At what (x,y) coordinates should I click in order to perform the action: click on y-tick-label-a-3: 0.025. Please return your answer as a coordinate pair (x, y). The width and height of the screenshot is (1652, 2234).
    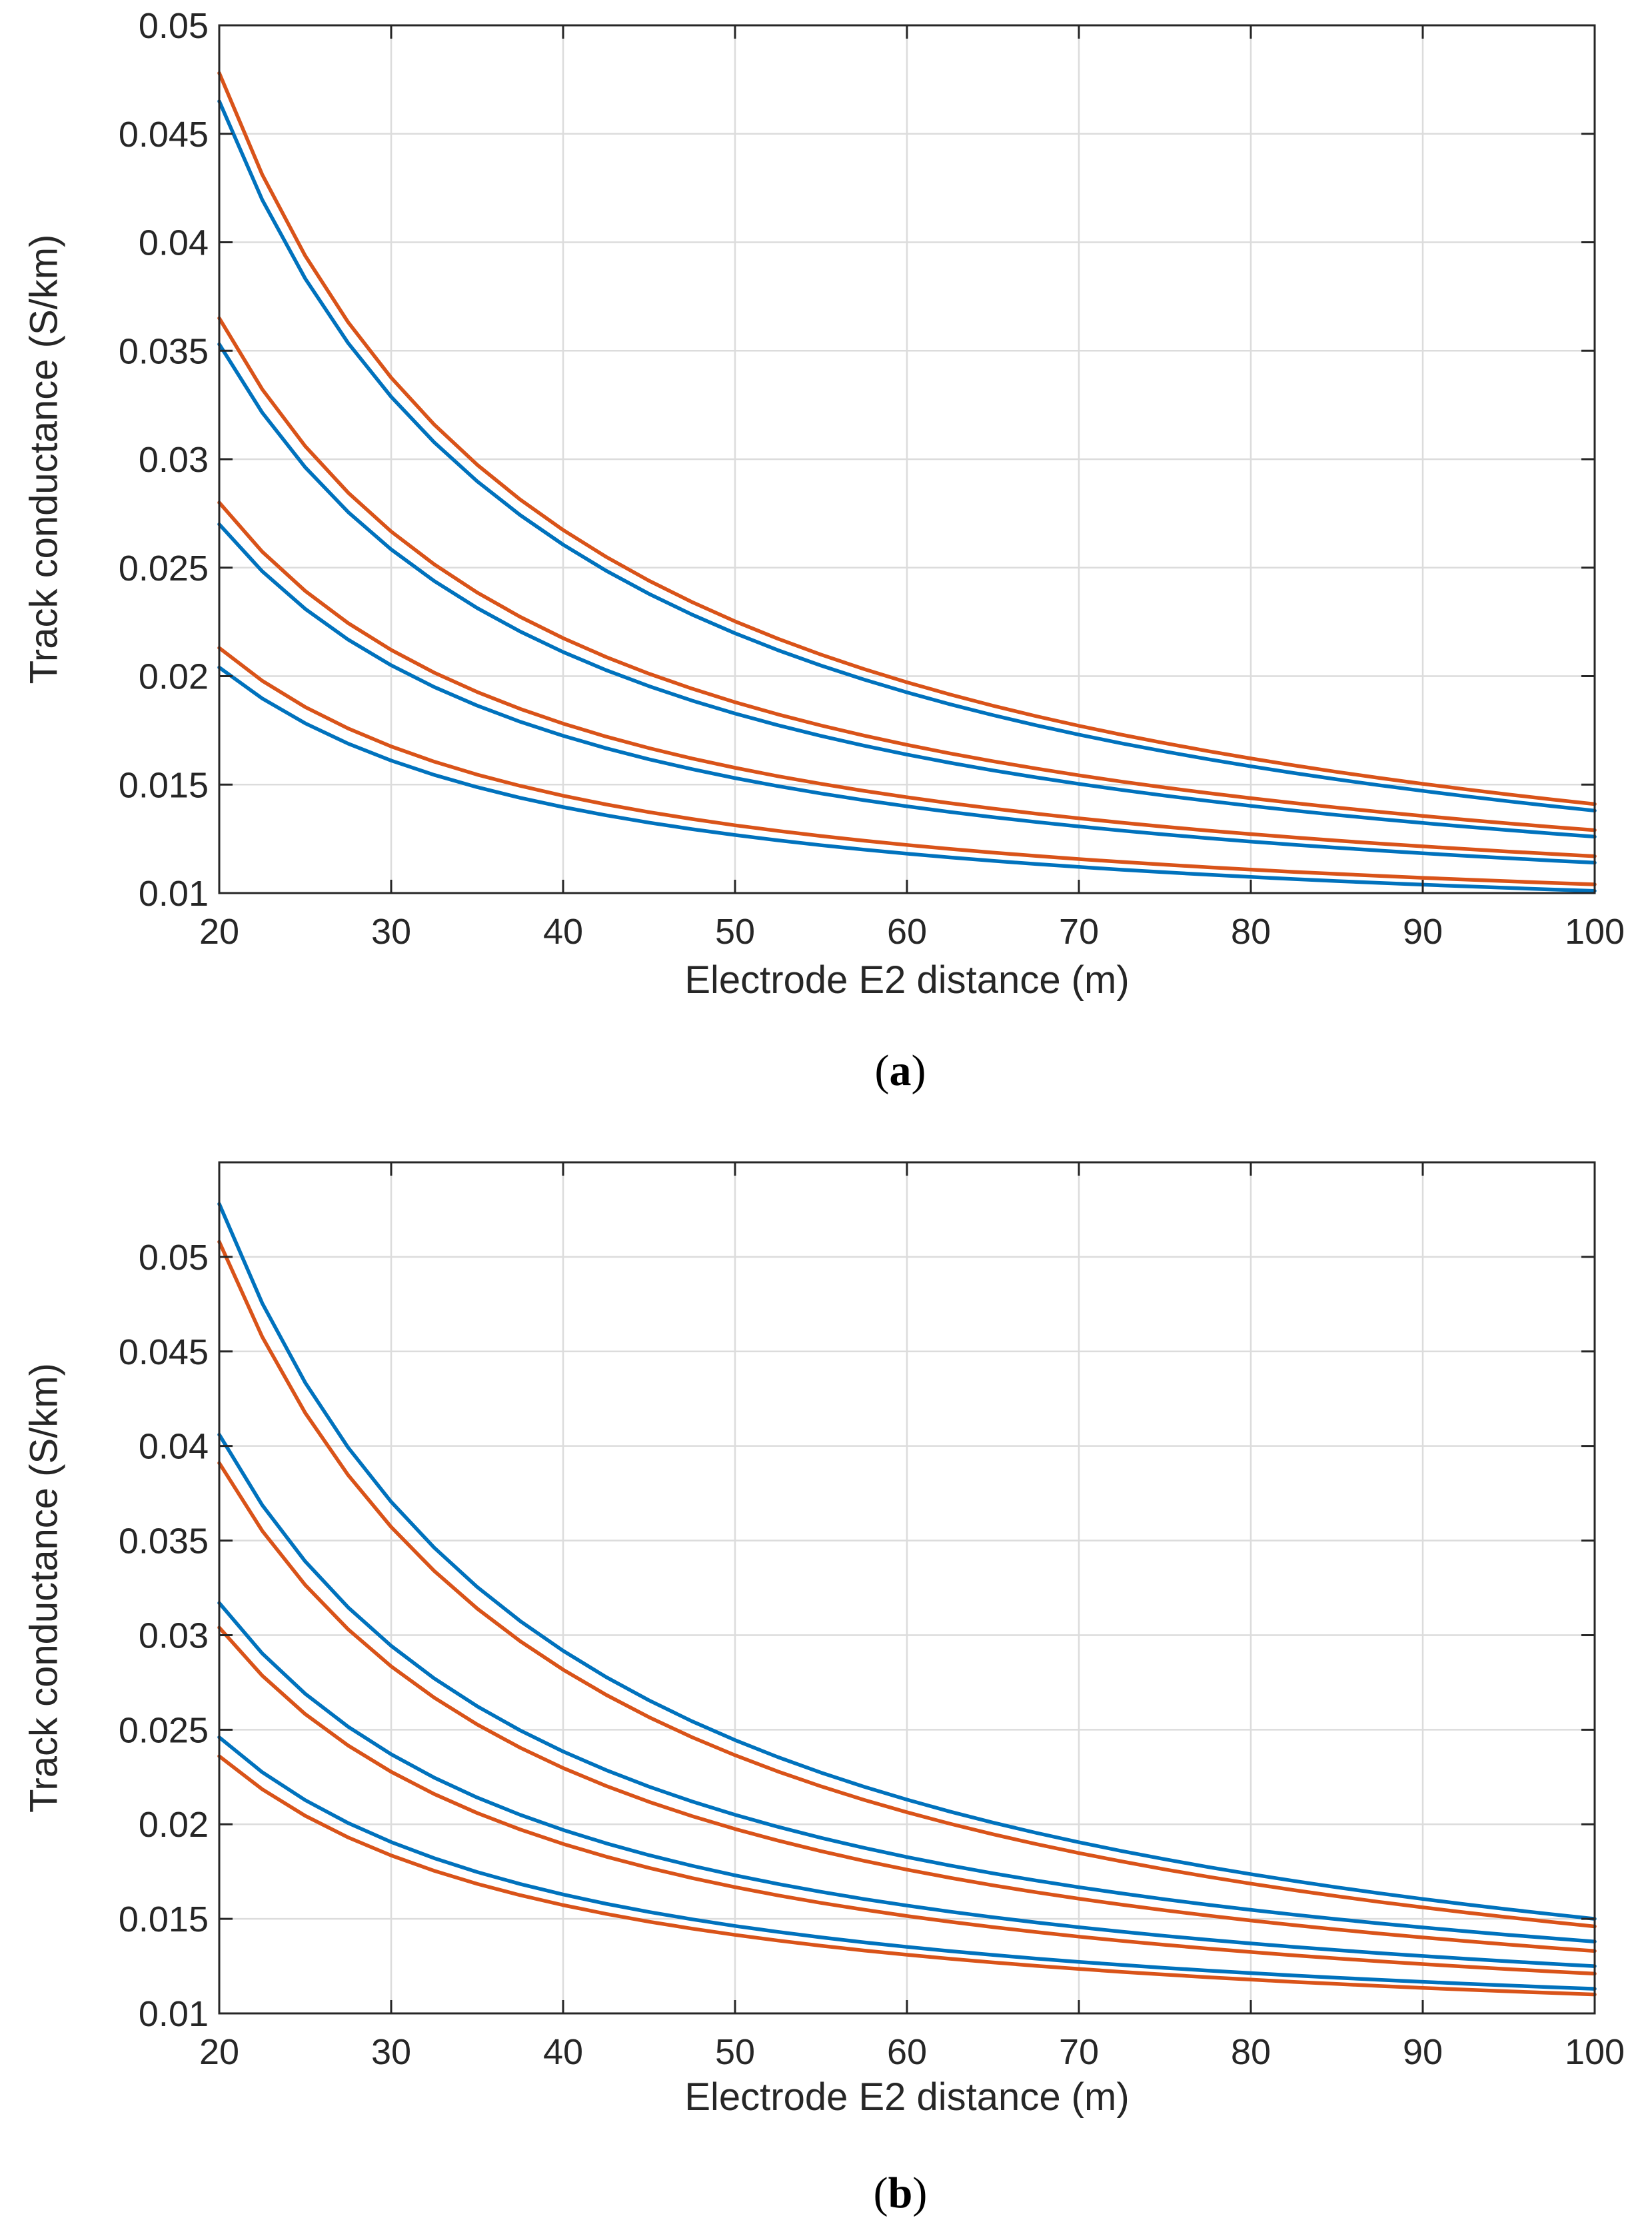
    Looking at the image, I should click on (164, 569).